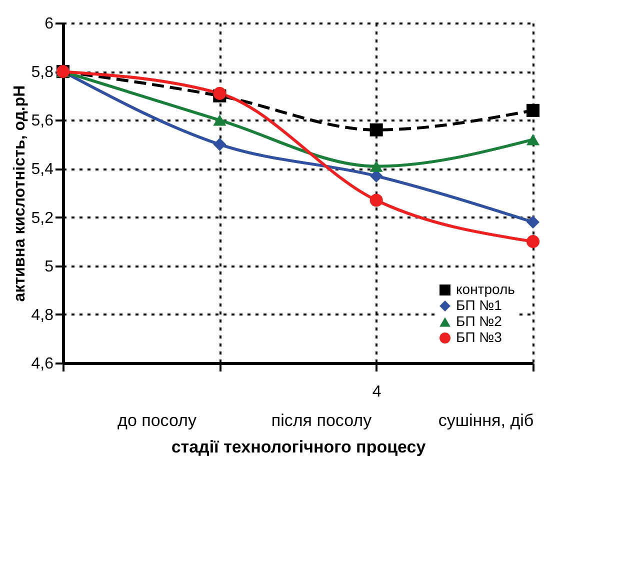  What do you see at coordinates (486, 420) in the screenshot?
I see `text: сушіння, діб` at bounding box center [486, 420].